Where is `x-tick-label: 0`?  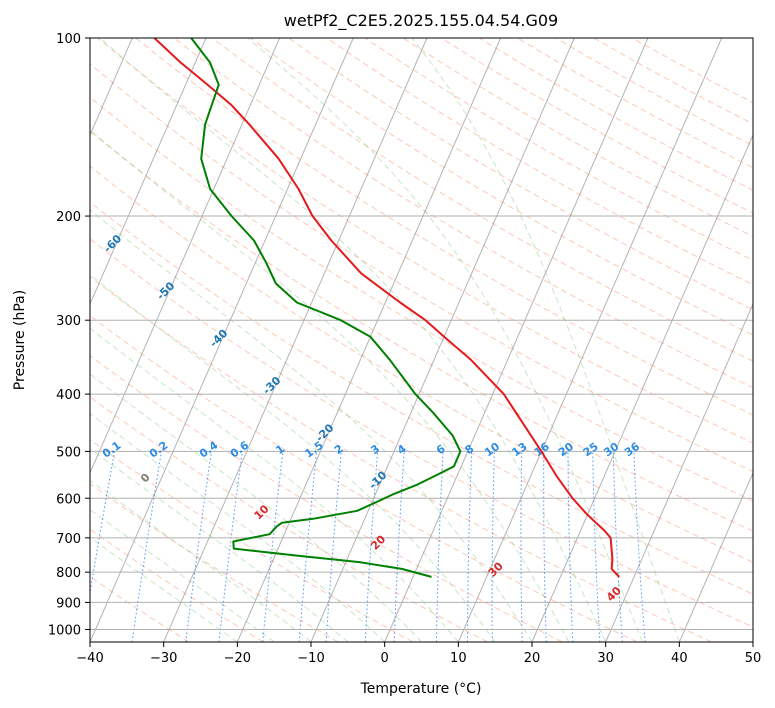
x-tick-label: 0 is located at coordinates (385, 658).